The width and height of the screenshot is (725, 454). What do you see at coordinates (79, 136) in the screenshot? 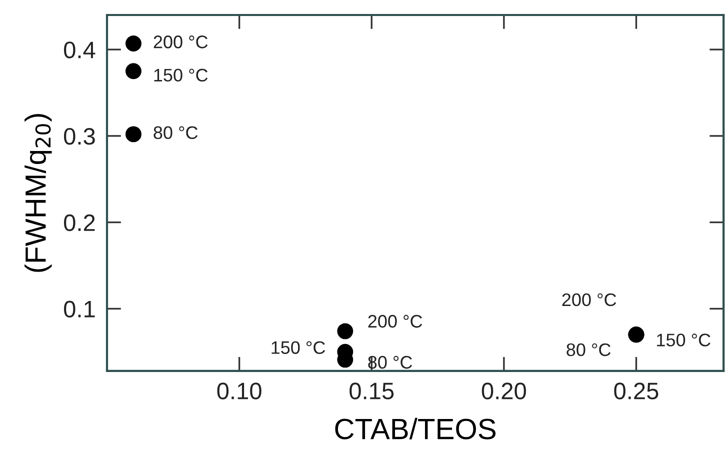
I see `y-tick-label: 0.3` at bounding box center [79, 136].